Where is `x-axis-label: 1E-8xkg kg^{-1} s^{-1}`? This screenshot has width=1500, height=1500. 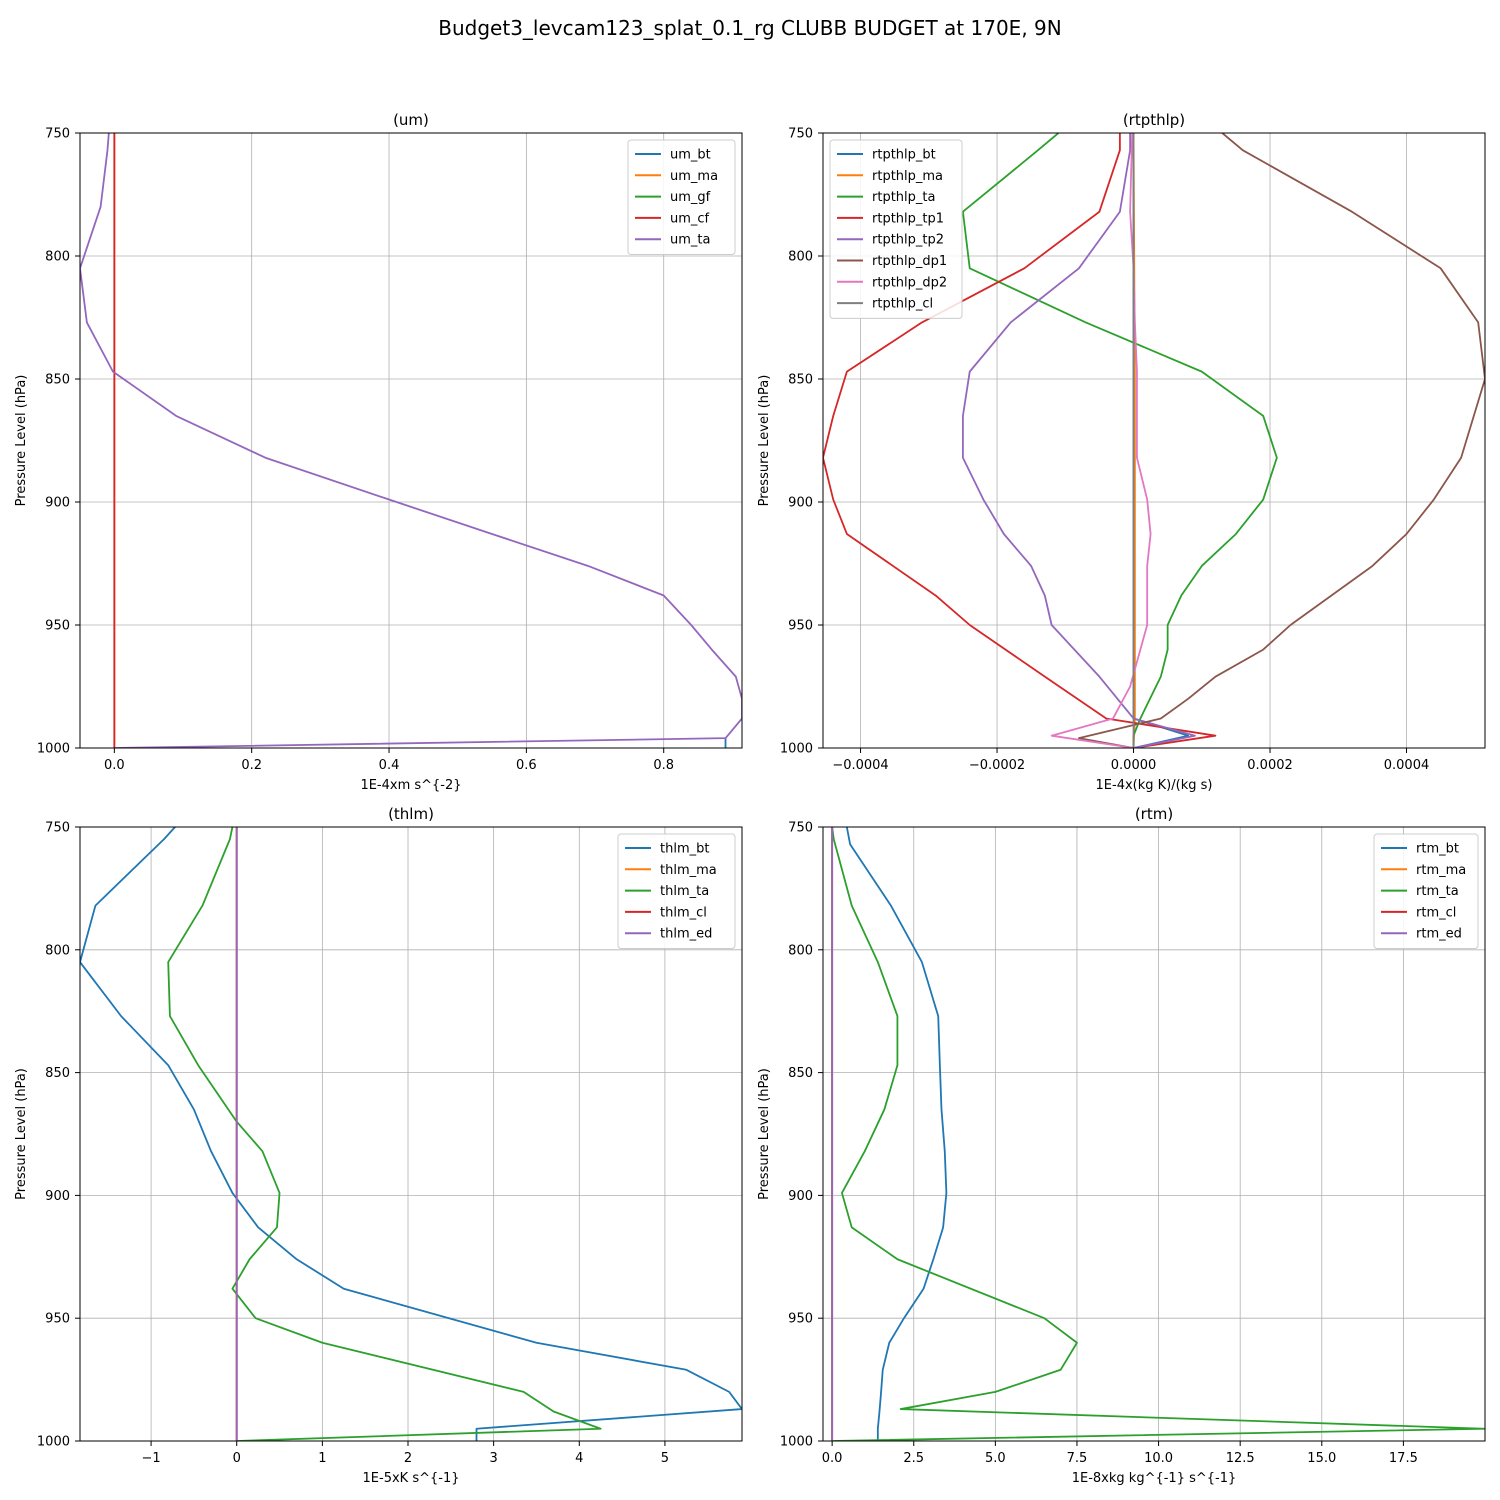
x-axis-label: 1E-8xkg kg^{-1} s^{-1} is located at coordinates (1154, 1478).